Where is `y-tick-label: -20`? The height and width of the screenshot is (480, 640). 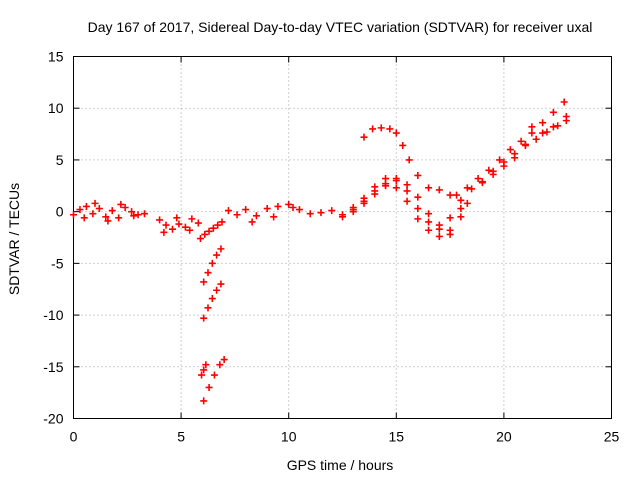 y-tick-label: -20 is located at coordinates (53, 419).